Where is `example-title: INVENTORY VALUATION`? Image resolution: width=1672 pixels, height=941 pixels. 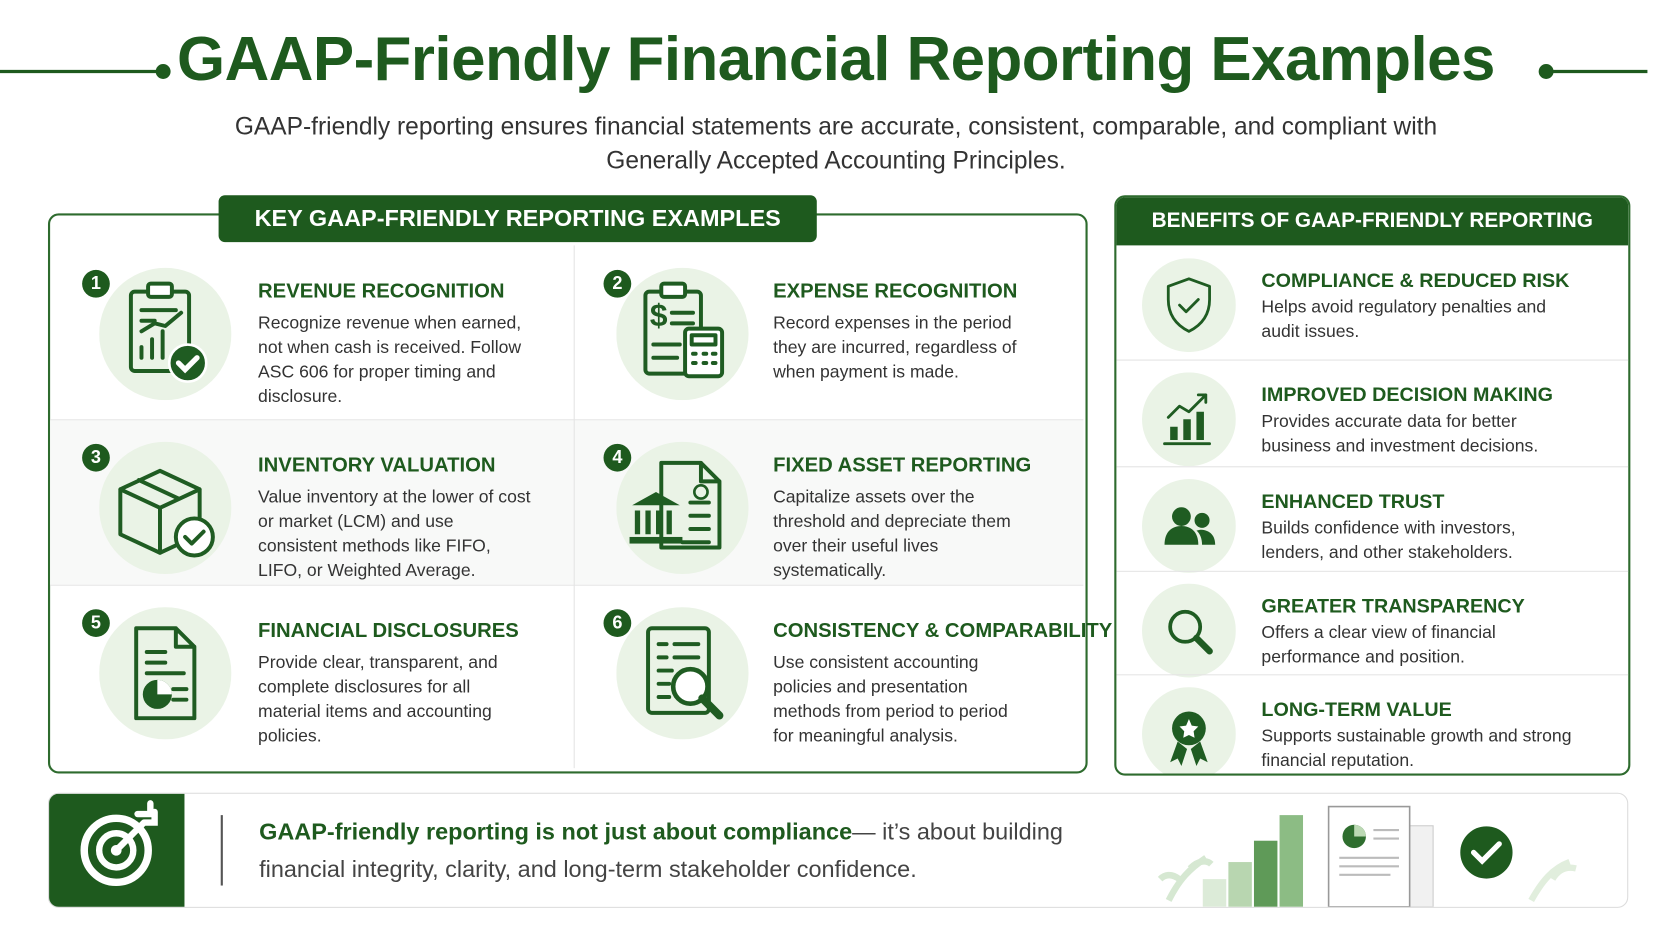
example-title: INVENTORY VALUATION is located at coordinates (377, 465).